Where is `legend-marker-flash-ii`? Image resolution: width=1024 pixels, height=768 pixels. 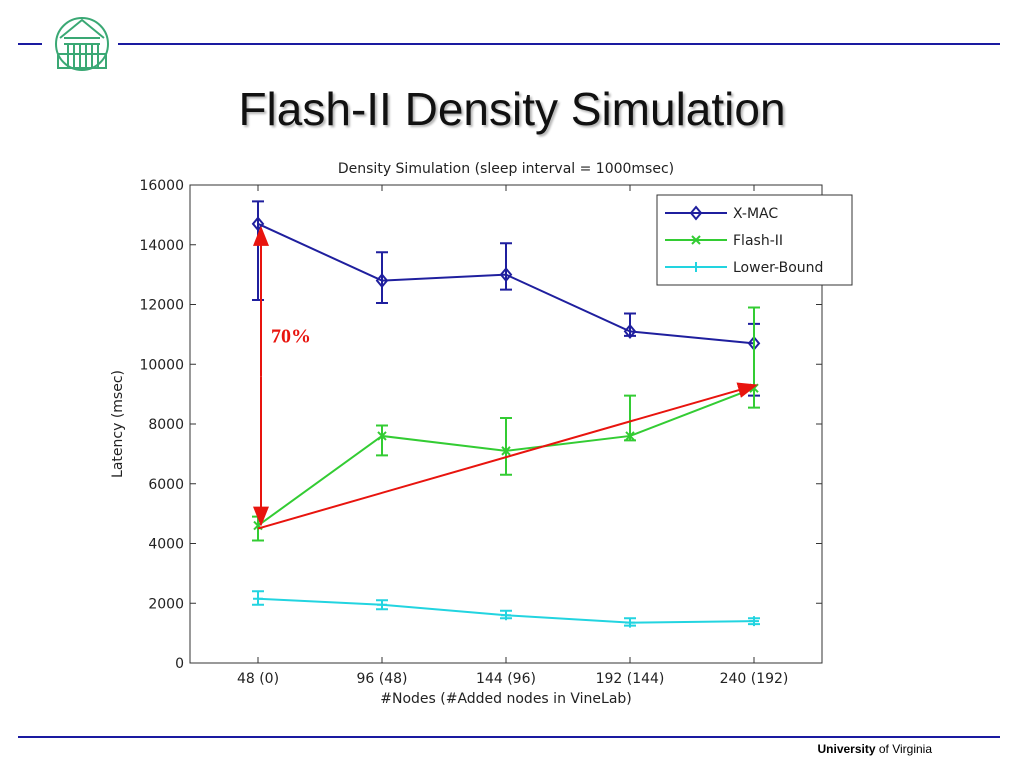
legend-marker-flash-ii is located at coordinates (696, 240).